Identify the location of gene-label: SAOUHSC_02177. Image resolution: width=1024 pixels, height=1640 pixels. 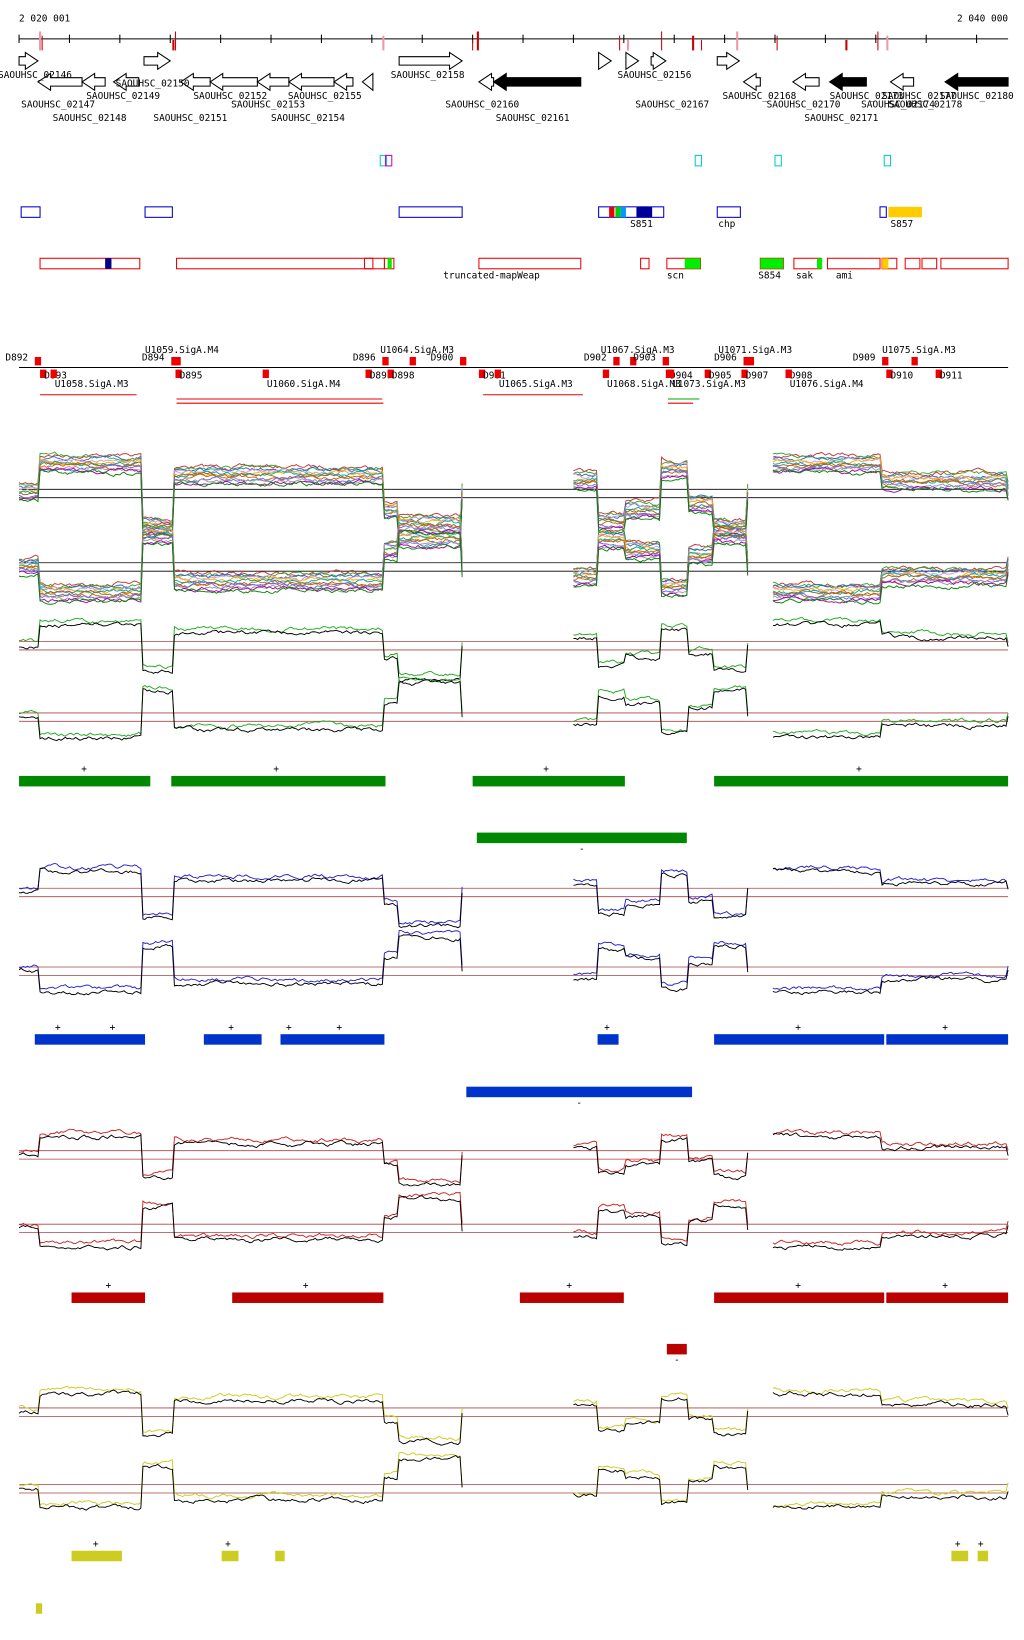
(919, 96).